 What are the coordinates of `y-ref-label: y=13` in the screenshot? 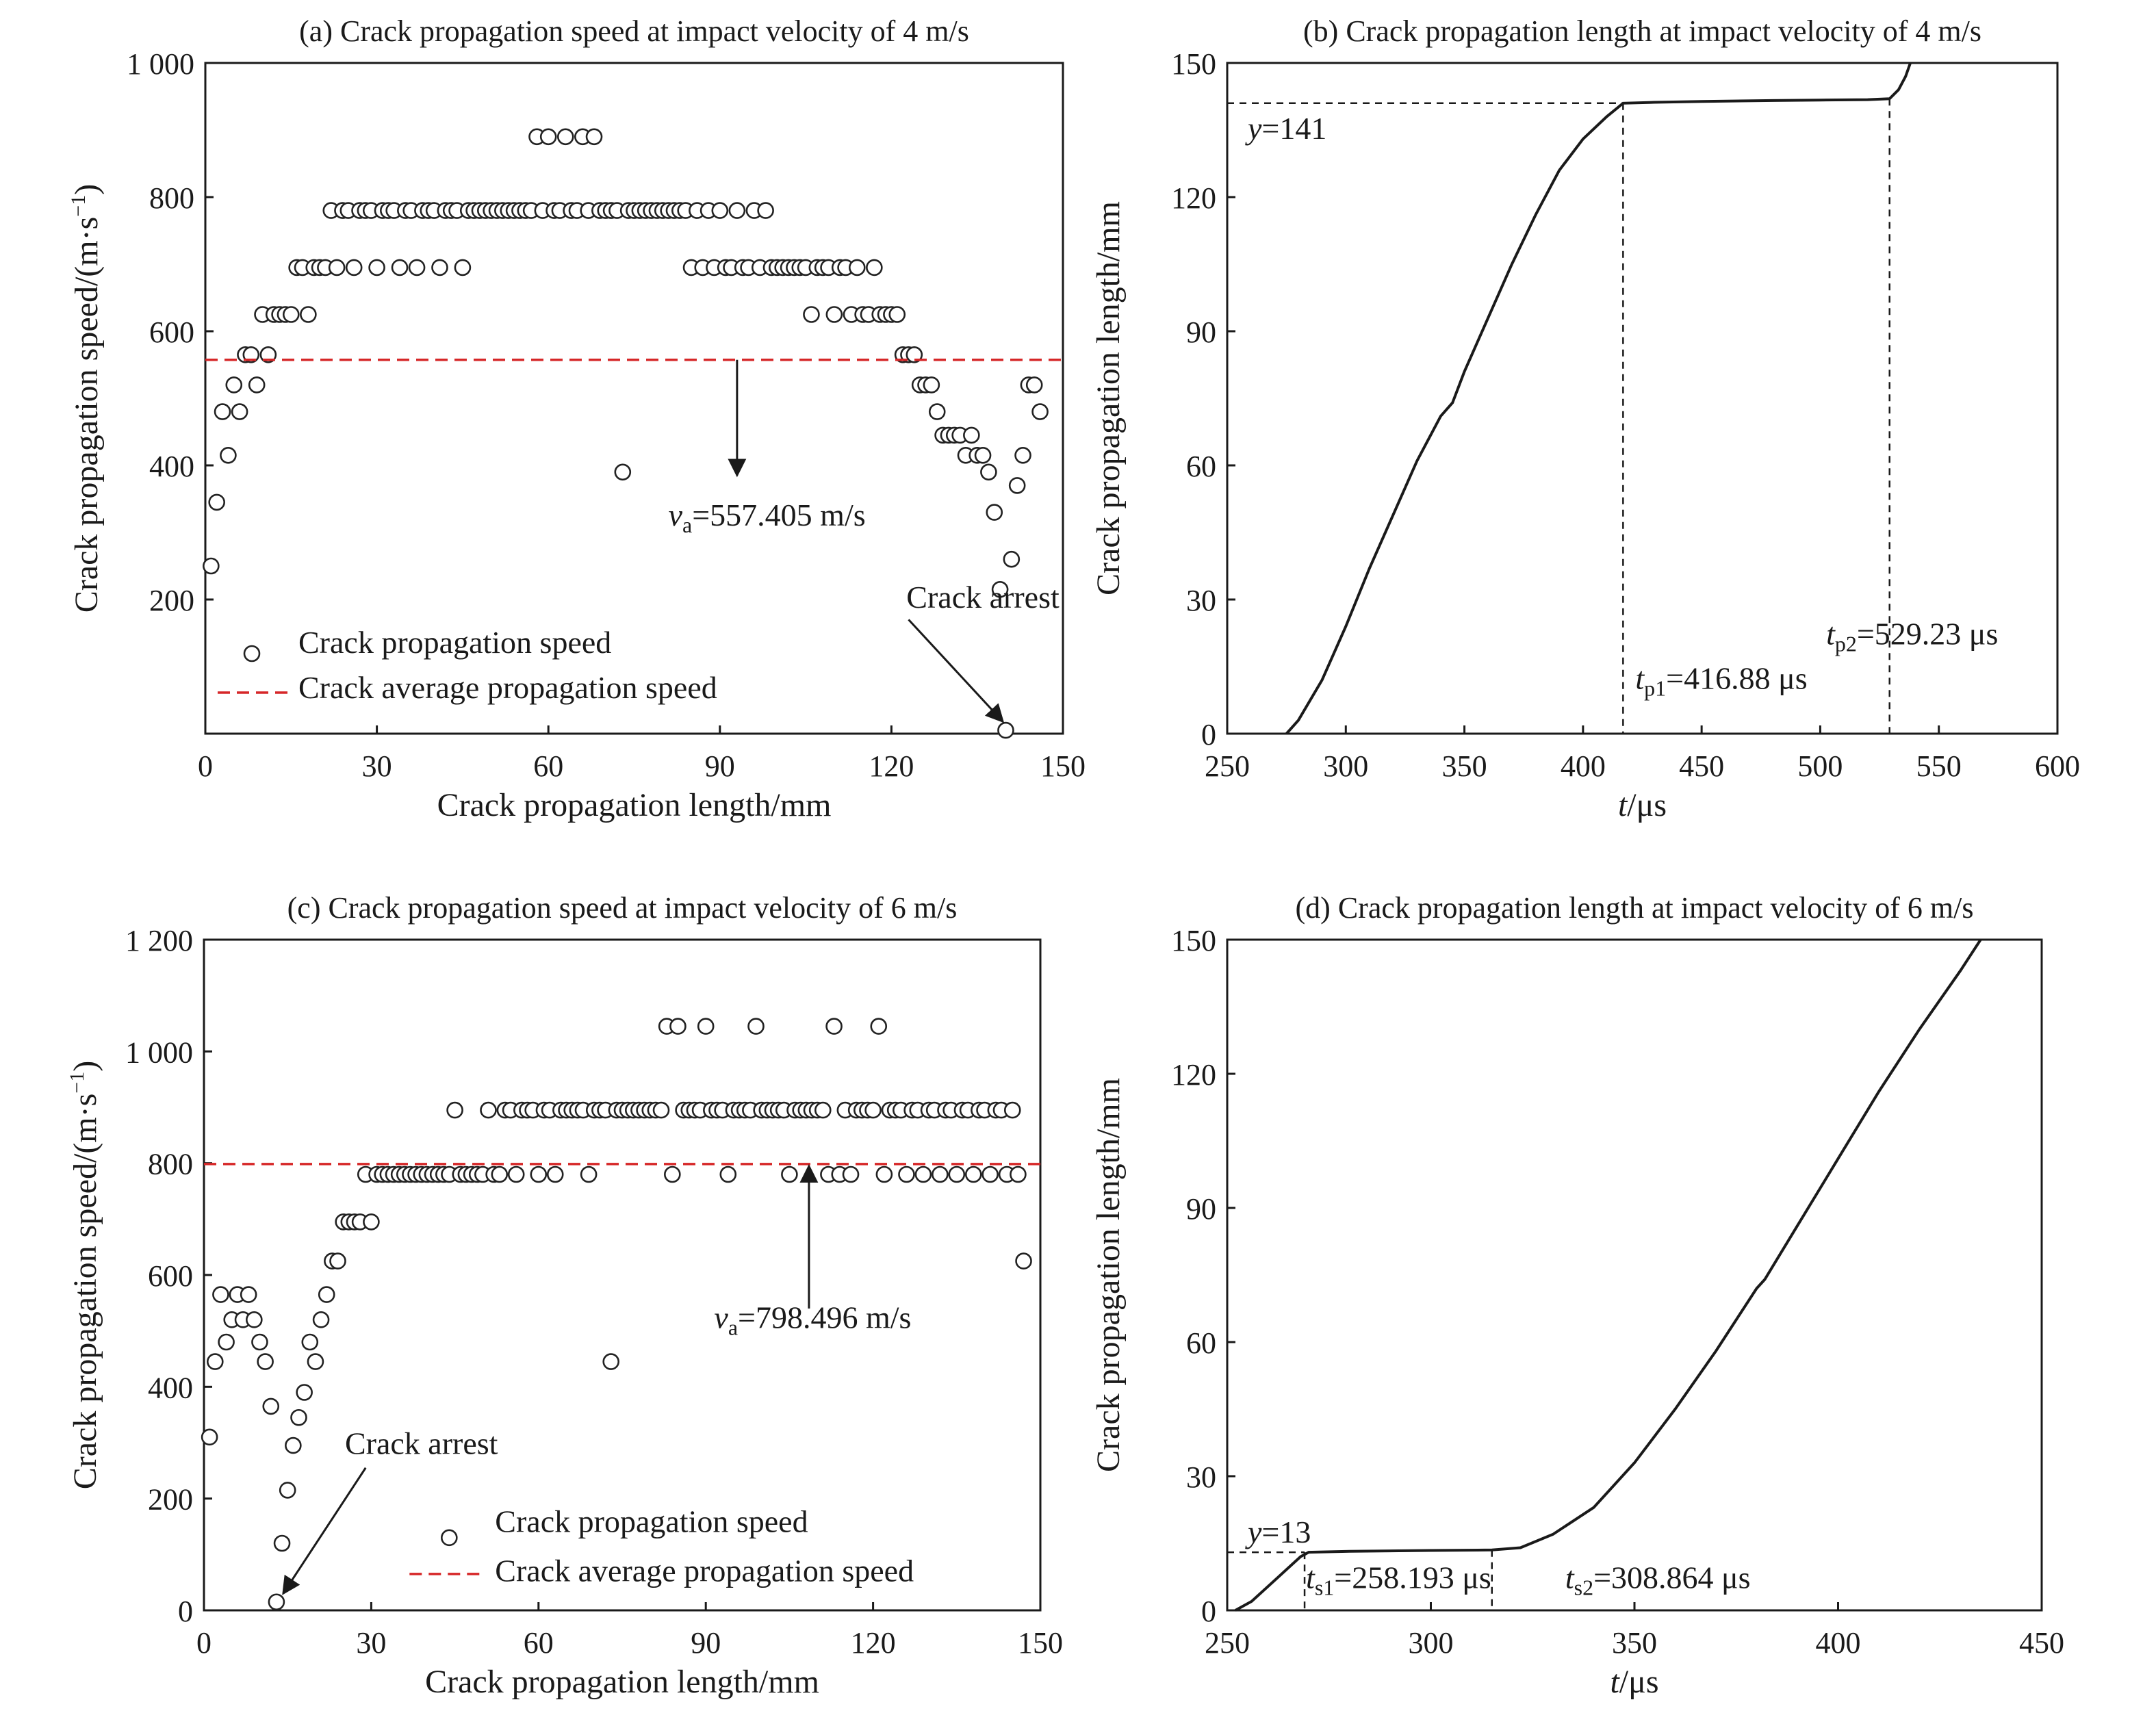 It's located at (1278, 1532).